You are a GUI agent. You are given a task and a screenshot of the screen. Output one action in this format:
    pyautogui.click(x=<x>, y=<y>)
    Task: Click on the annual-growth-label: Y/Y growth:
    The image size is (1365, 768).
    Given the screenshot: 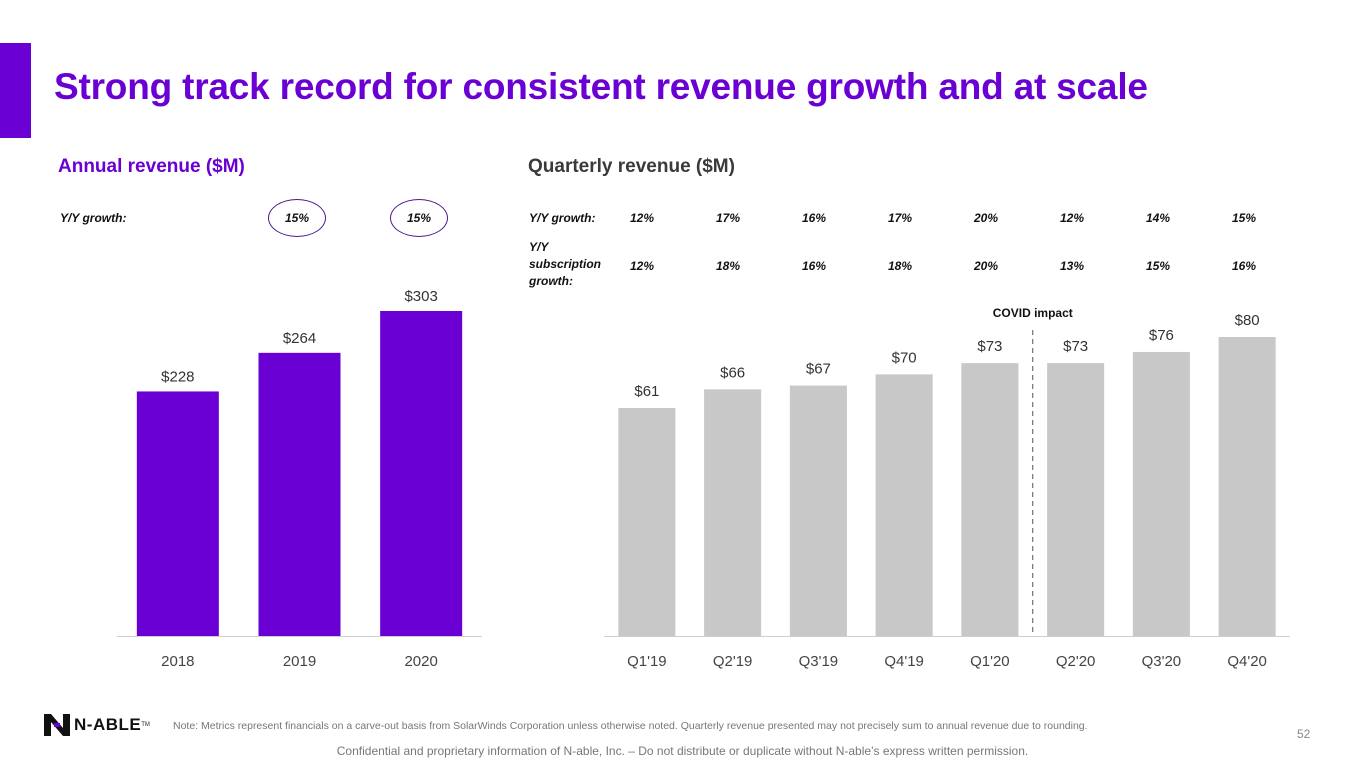 What is the action you would take?
    pyautogui.click(x=93, y=218)
    